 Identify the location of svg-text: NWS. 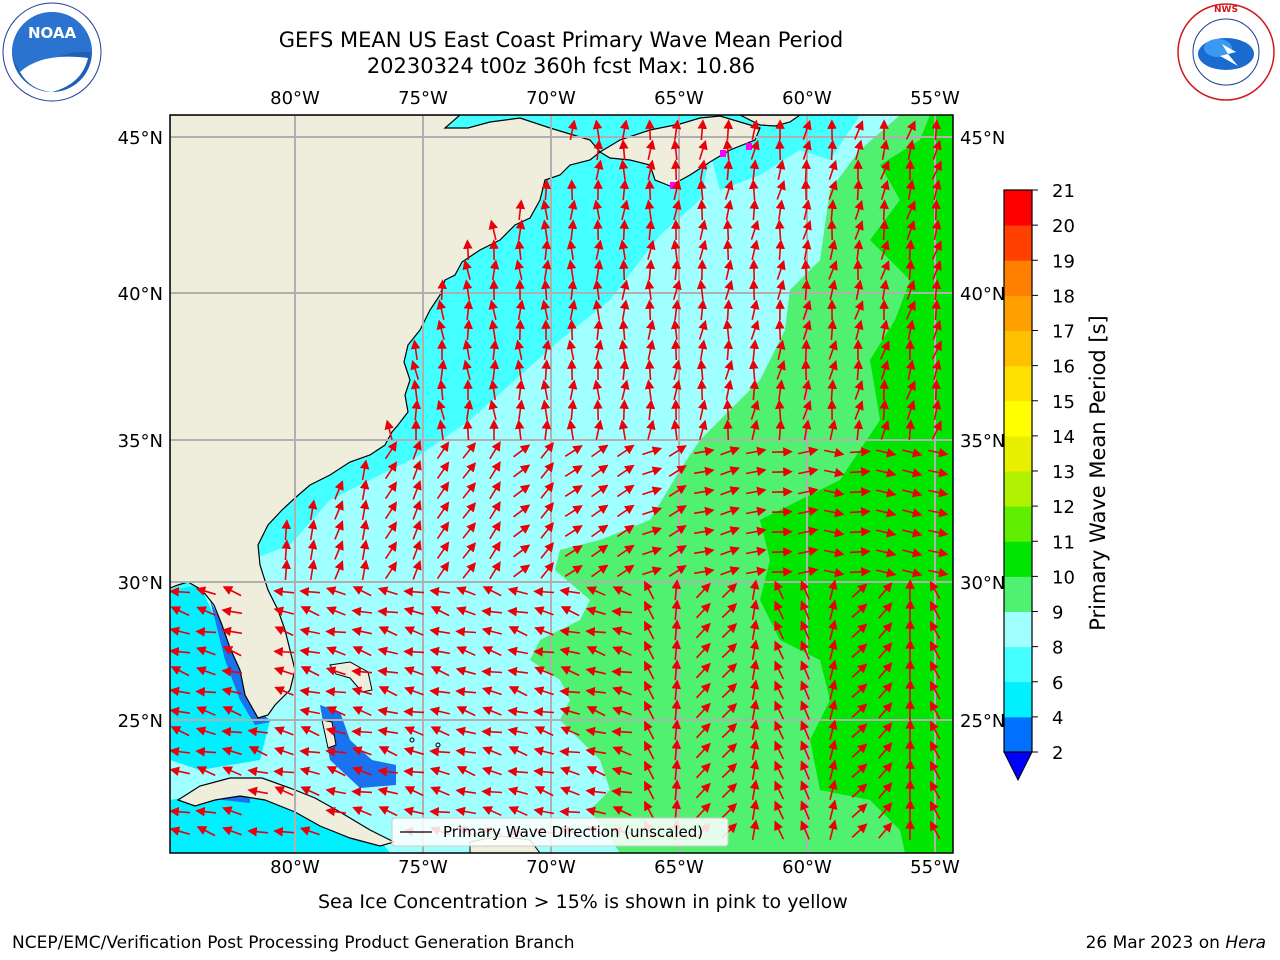
(1226, 10).